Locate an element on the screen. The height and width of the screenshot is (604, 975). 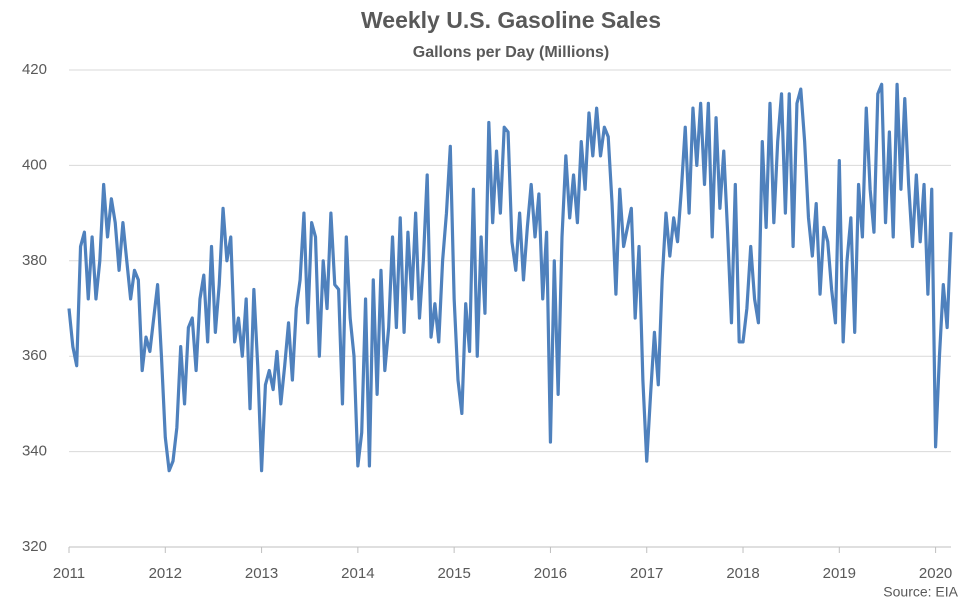
y-tick-label: 400 is located at coordinates (34, 164).